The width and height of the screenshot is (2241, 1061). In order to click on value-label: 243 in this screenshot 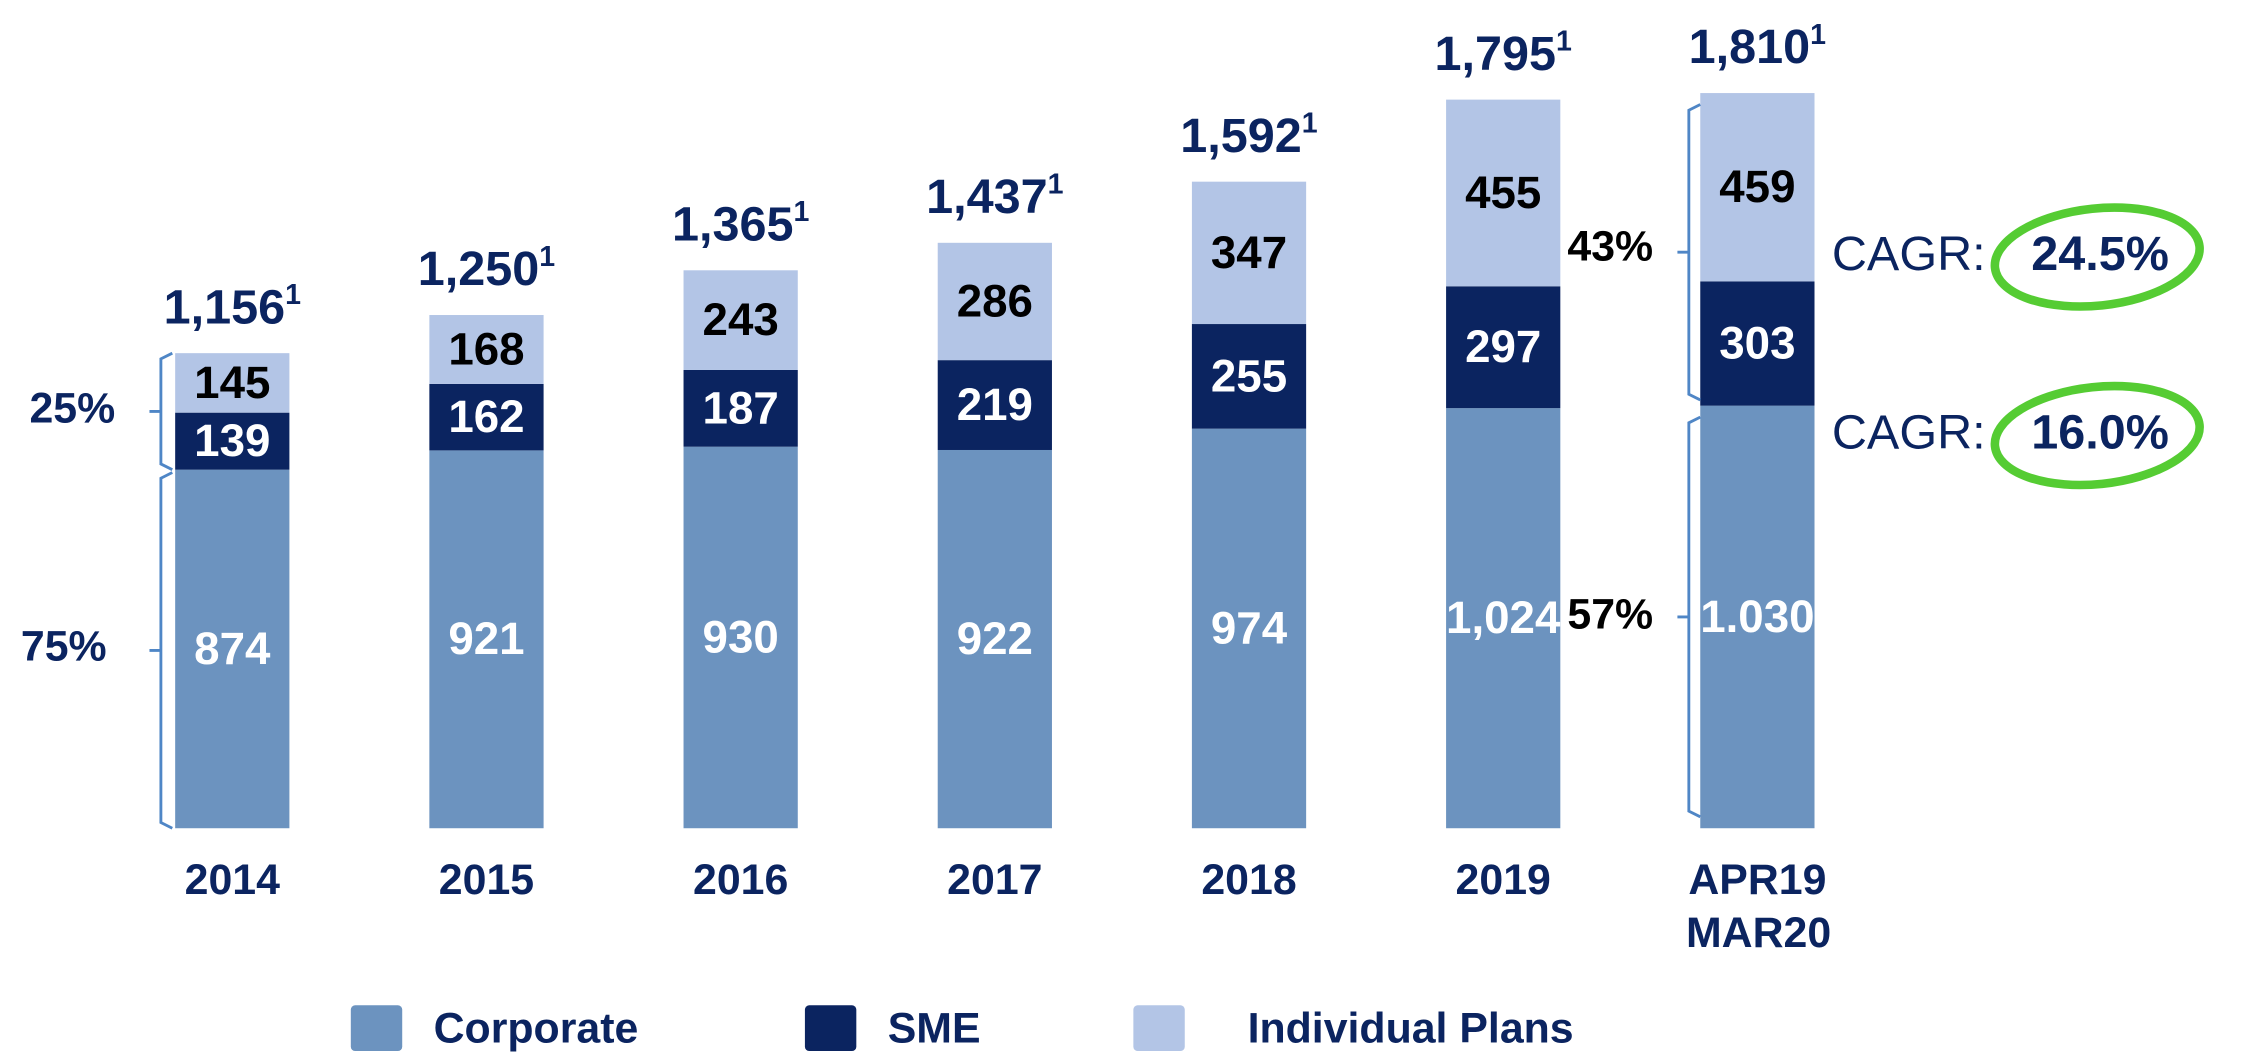, I will do `click(741, 319)`.